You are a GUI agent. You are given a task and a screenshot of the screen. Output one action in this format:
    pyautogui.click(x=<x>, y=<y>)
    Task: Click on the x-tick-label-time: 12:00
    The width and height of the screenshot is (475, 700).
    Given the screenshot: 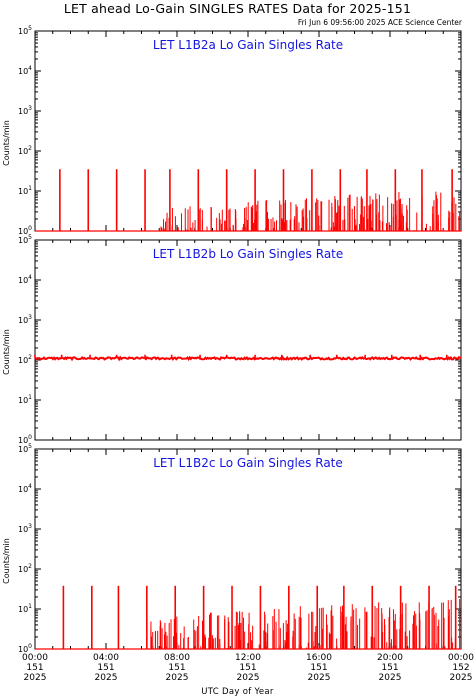 What is the action you would take?
    pyautogui.click(x=248, y=658)
    